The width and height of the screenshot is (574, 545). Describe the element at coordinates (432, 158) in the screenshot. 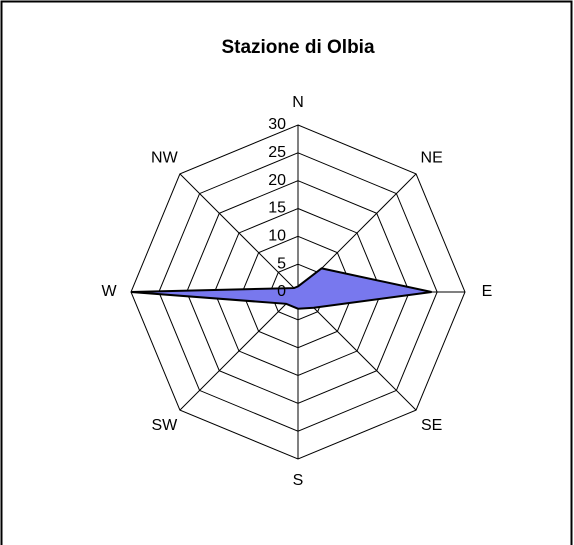

I see `category-label: NE` at that location.